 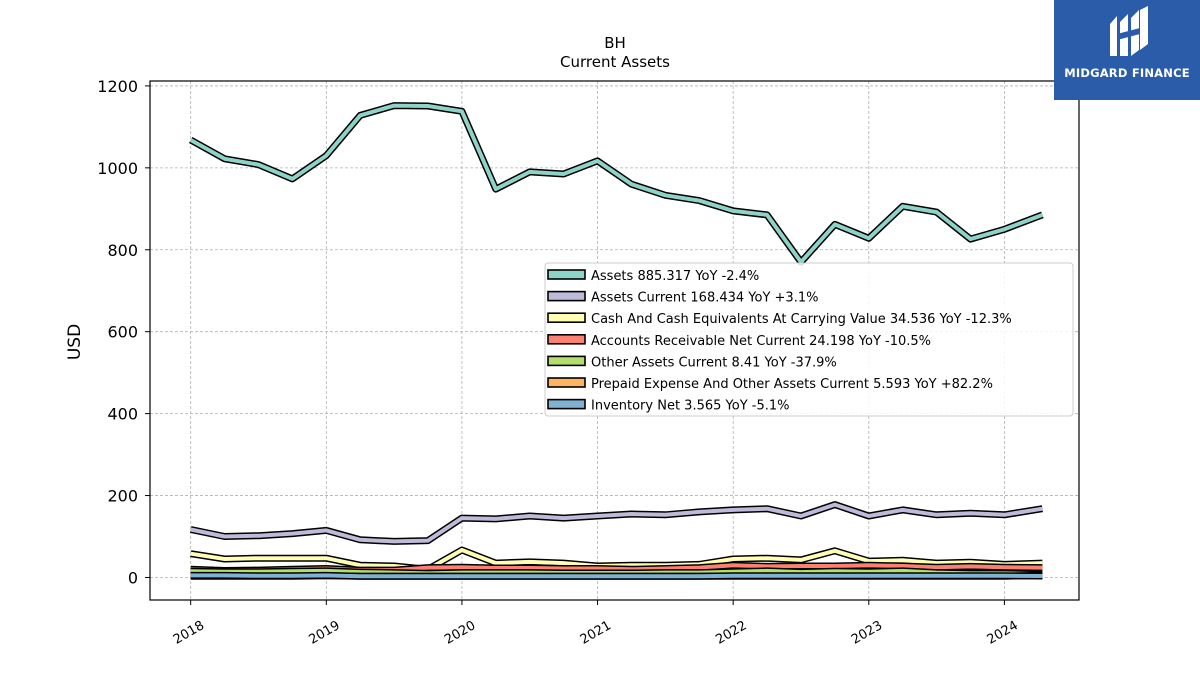 What do you see at coordinates (122, 414) in the screenshot?
I see `y-tick-label: 400` at bounding box center [122, 414].